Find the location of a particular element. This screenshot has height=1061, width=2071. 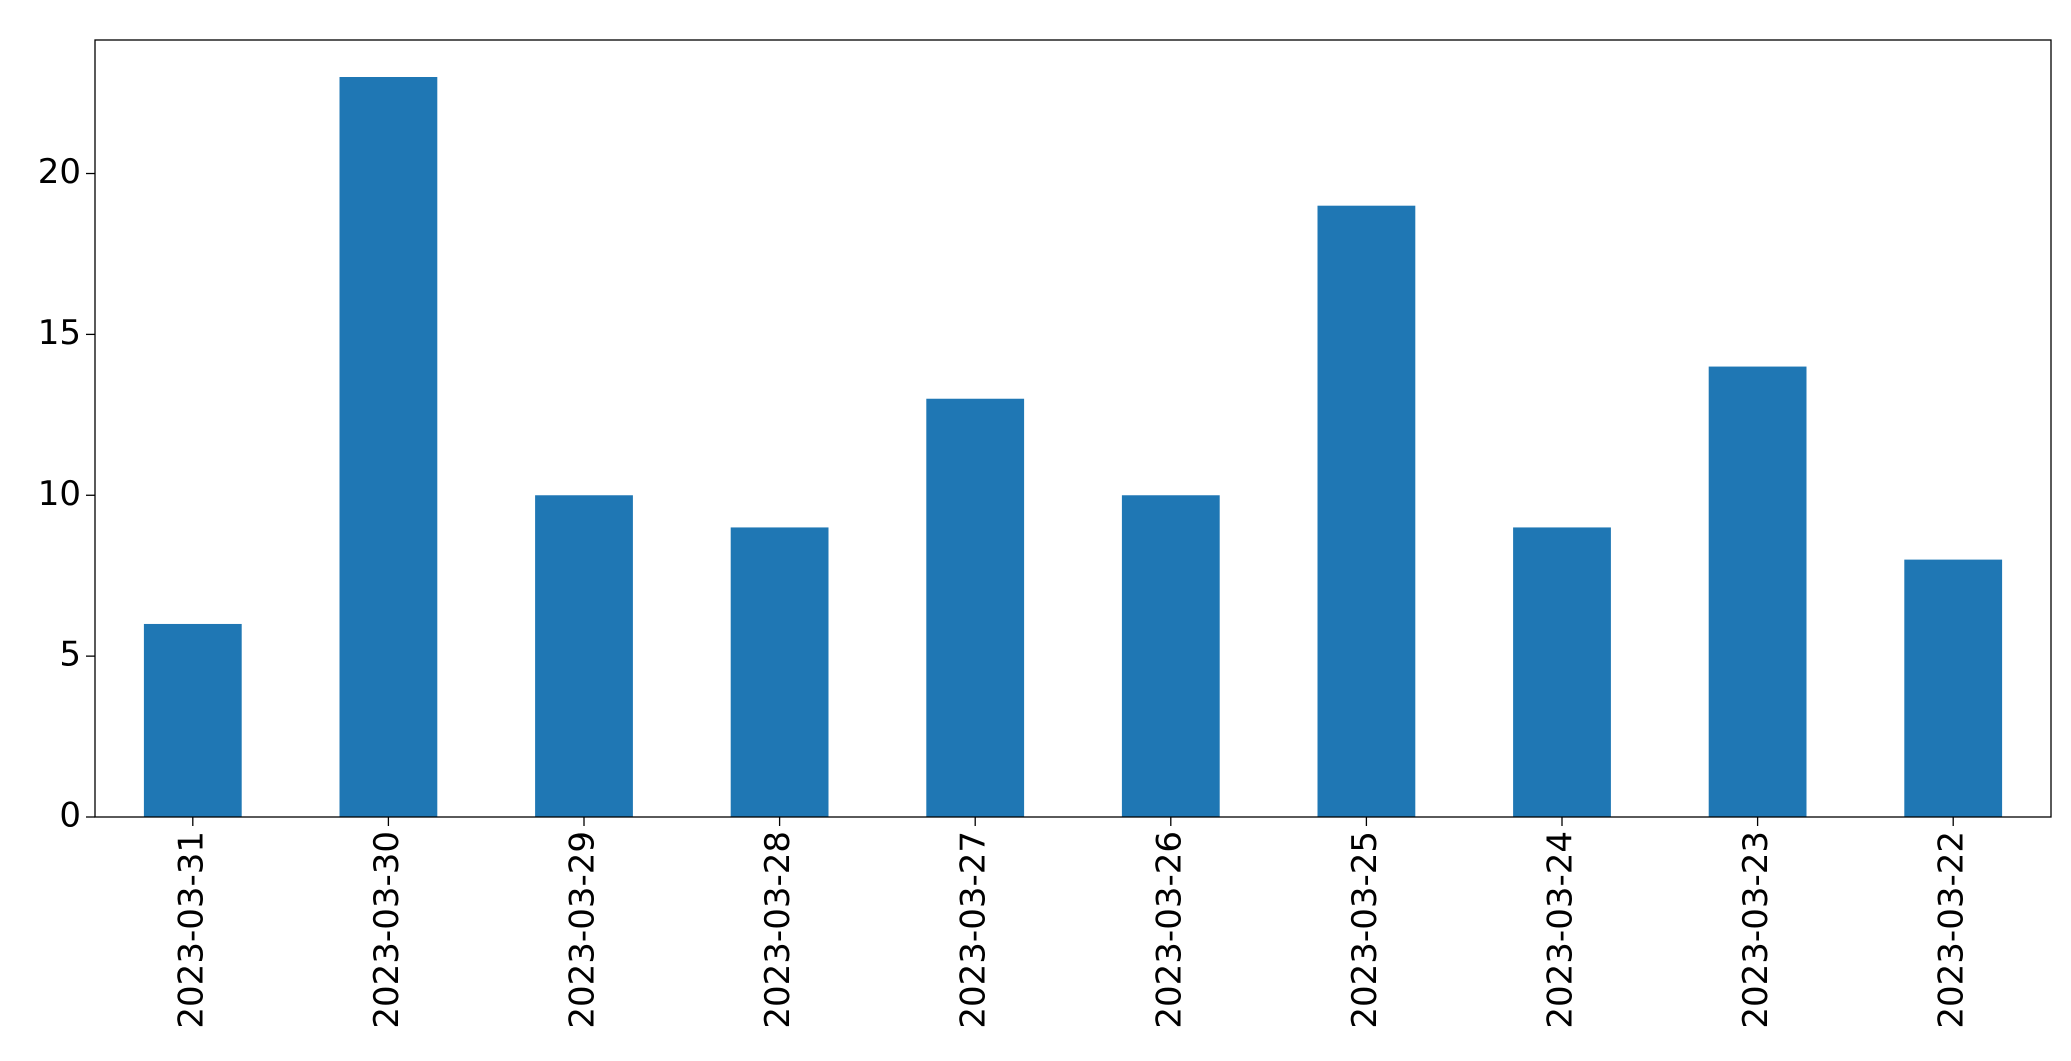

x-tick-label: 2023-03-26 is located at coordinates (1169, 930).